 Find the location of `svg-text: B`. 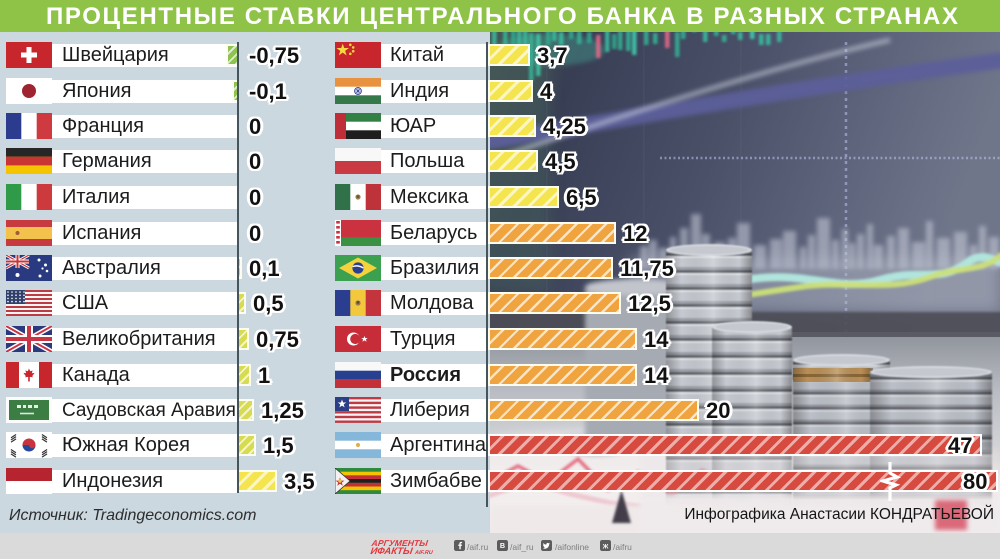

svg-text: B is located at coordinates (502, 545).